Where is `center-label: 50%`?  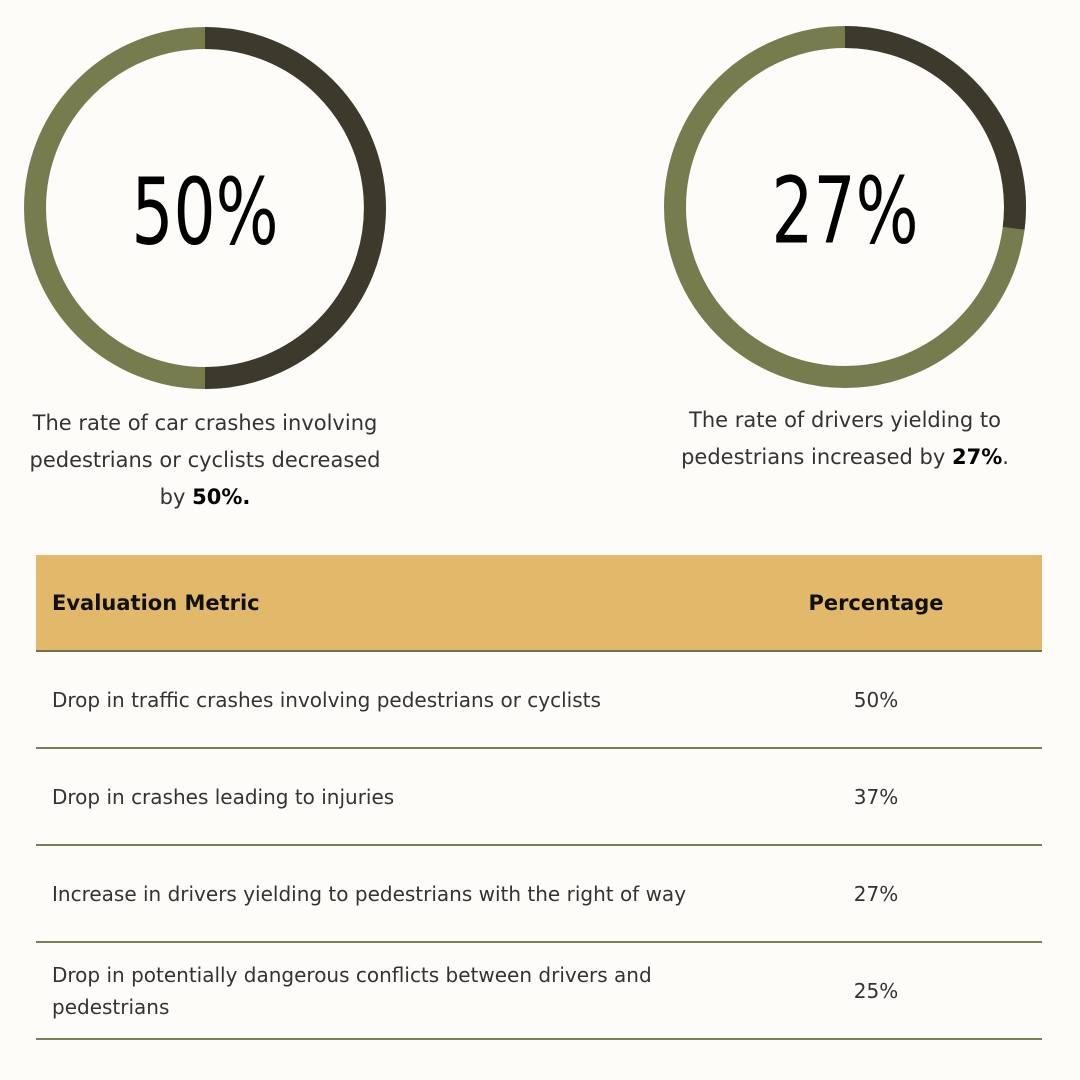 center-label: 50% is located at coordinates (204, 212).